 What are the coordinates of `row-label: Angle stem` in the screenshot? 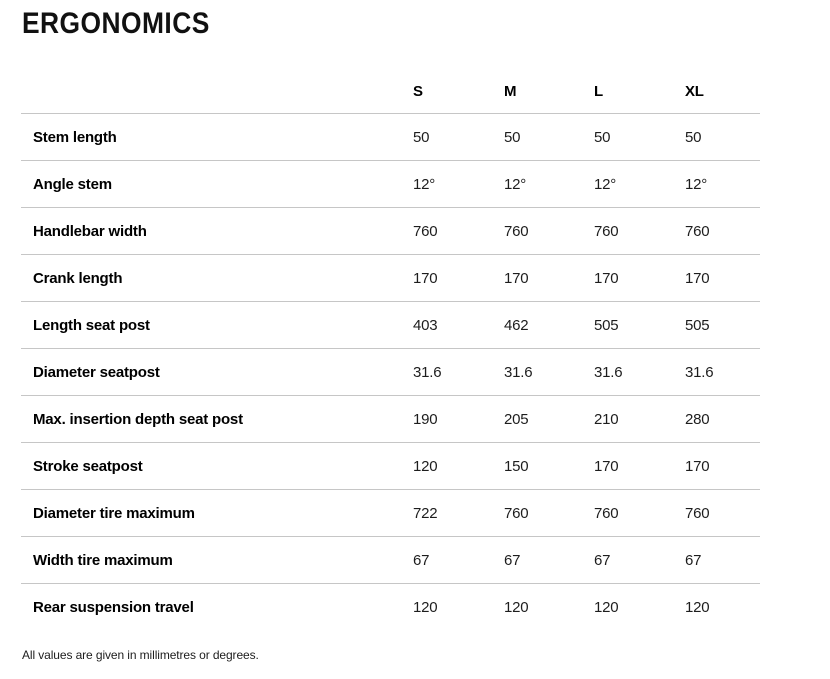 It's located at (217, 184).